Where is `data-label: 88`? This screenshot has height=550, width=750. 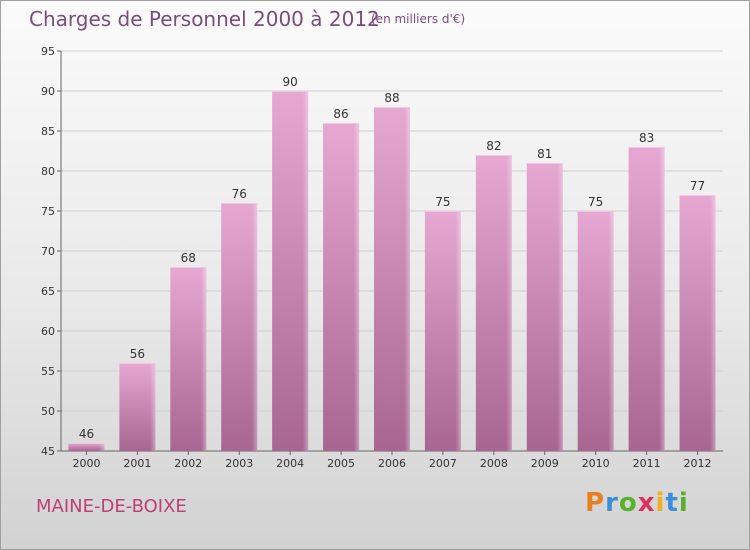
data-label: 88 is located at coordinates (391, 98).